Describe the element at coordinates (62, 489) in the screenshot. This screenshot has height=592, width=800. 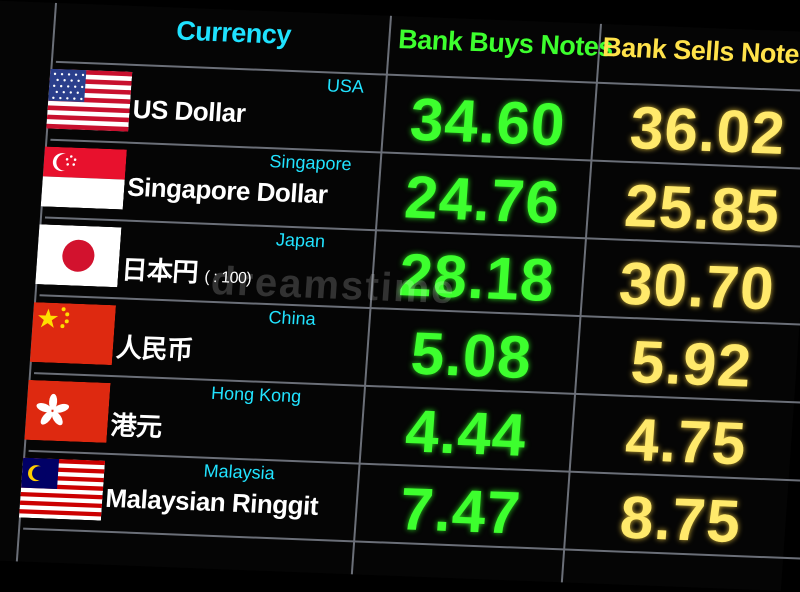
I see `malaysia-flag-icon` at that location.